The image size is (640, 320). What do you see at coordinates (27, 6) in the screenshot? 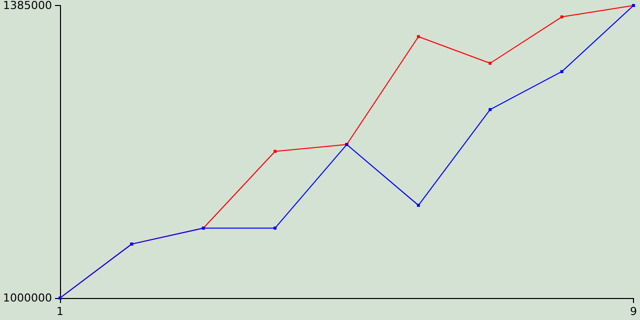
I see `y-tick-label: 1385000` at bounding box center [27, 6].